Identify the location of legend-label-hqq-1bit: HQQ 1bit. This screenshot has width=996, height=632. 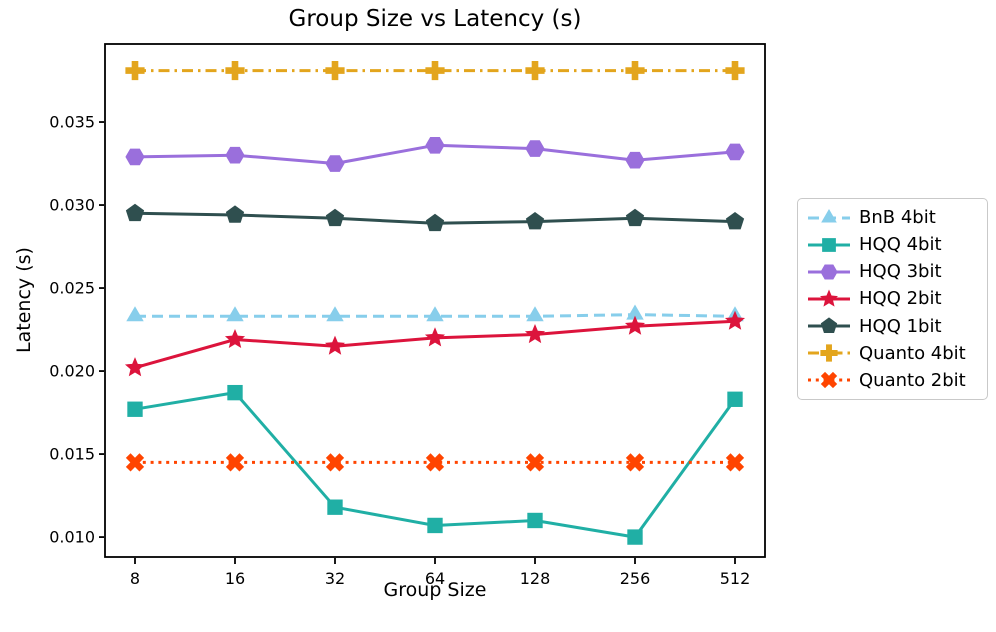
(900, 326).